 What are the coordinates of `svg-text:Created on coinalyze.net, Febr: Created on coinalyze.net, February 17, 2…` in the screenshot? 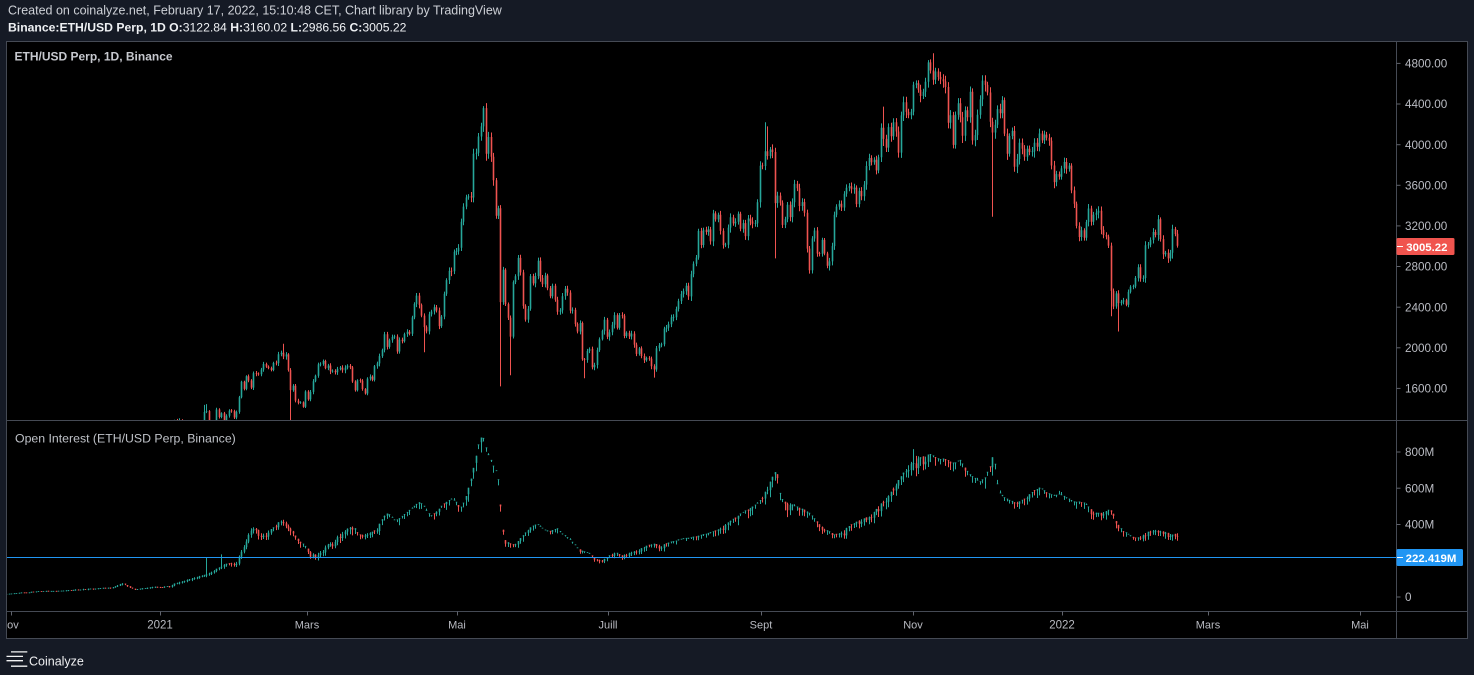 It's located at (255, 11).